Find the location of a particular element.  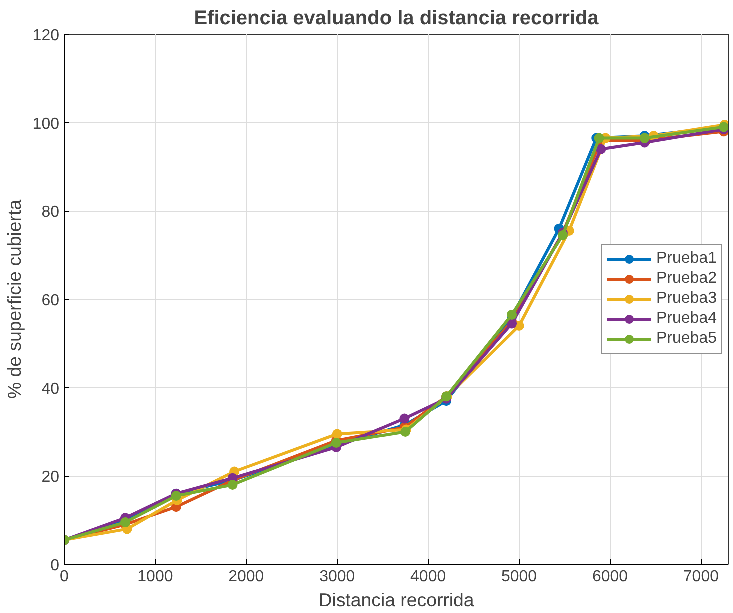

x-tick-label: 5000 is located at coordinates (520, 577).